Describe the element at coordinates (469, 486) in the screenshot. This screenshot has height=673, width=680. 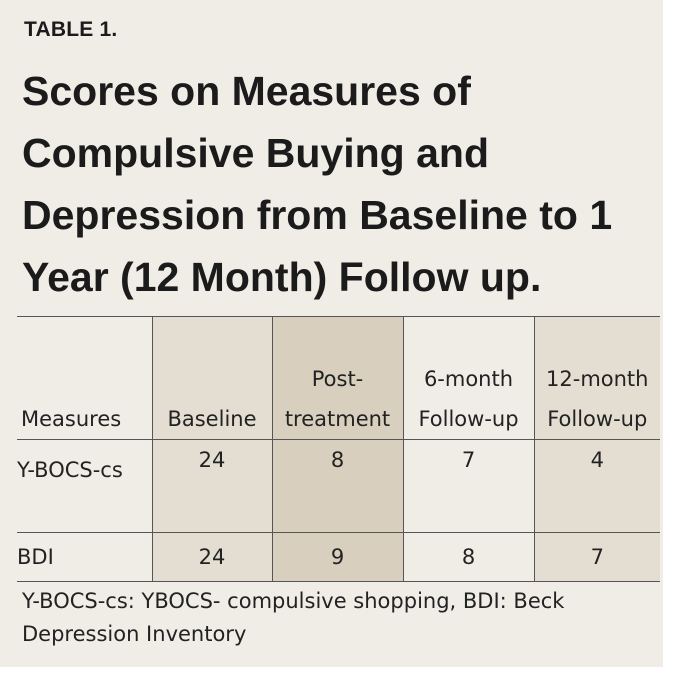
I see `cell-6-month: 7` at that location.